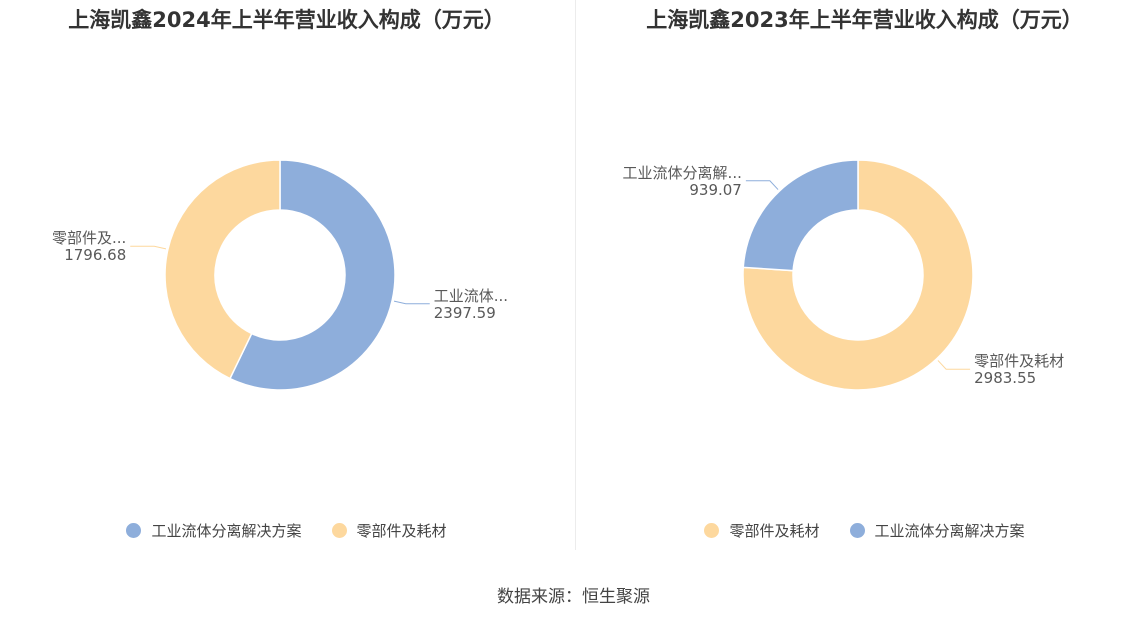 Image resolution: width=1147 pixels, height=619 pixels. I want to click on donut-chart-2024: 工业流体...2397.59 零部件及...1796.68, so click(280, 275).